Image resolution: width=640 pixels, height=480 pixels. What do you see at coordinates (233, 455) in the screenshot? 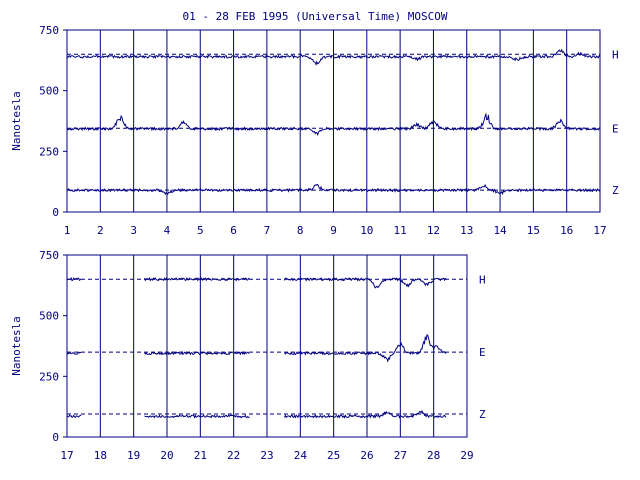
I see `x-tick-label: 22` at bounding box center [233, 455].